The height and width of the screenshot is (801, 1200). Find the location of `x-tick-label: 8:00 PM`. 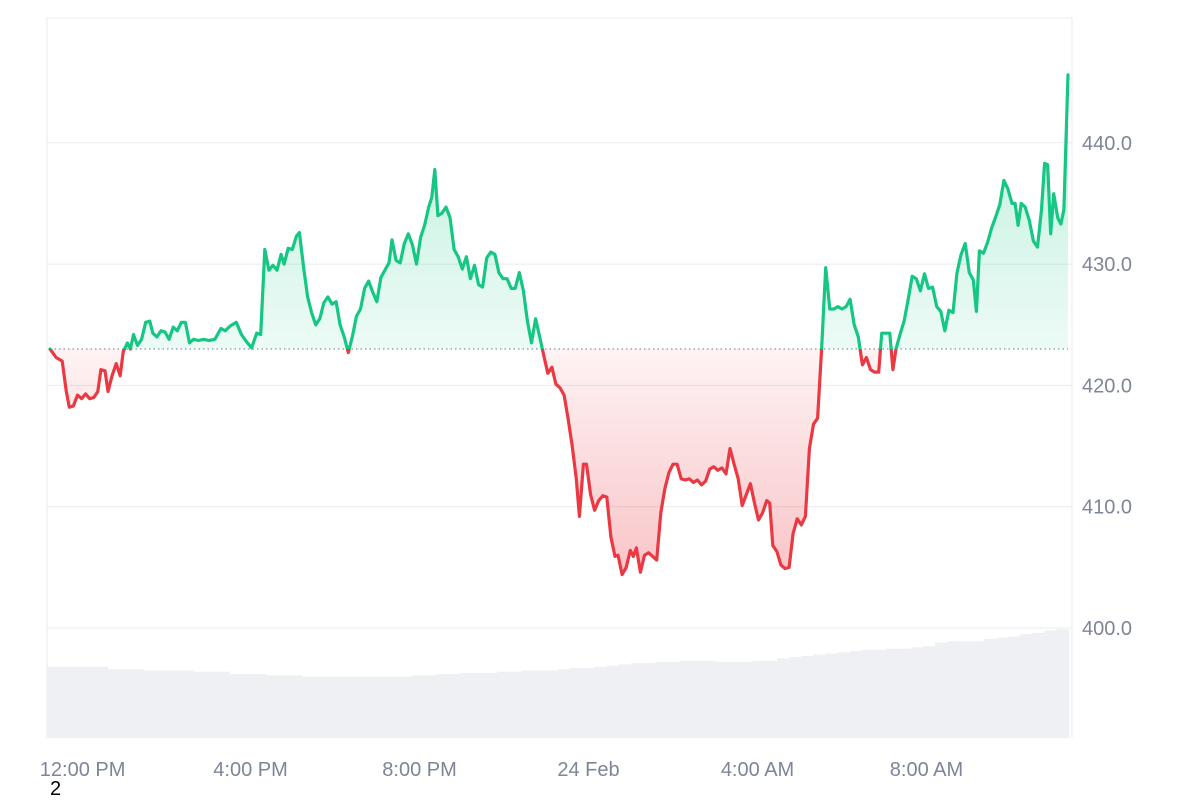

x-tick-label: 8:00 PM is located at coordinates (419, 770).